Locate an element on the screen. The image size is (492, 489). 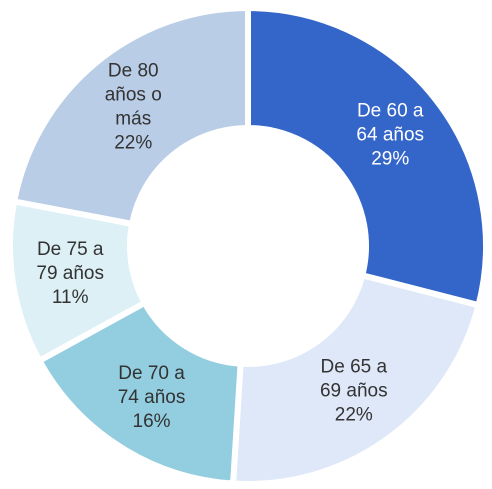
slice-value-label: 29% is located at coordinates (390, 159).